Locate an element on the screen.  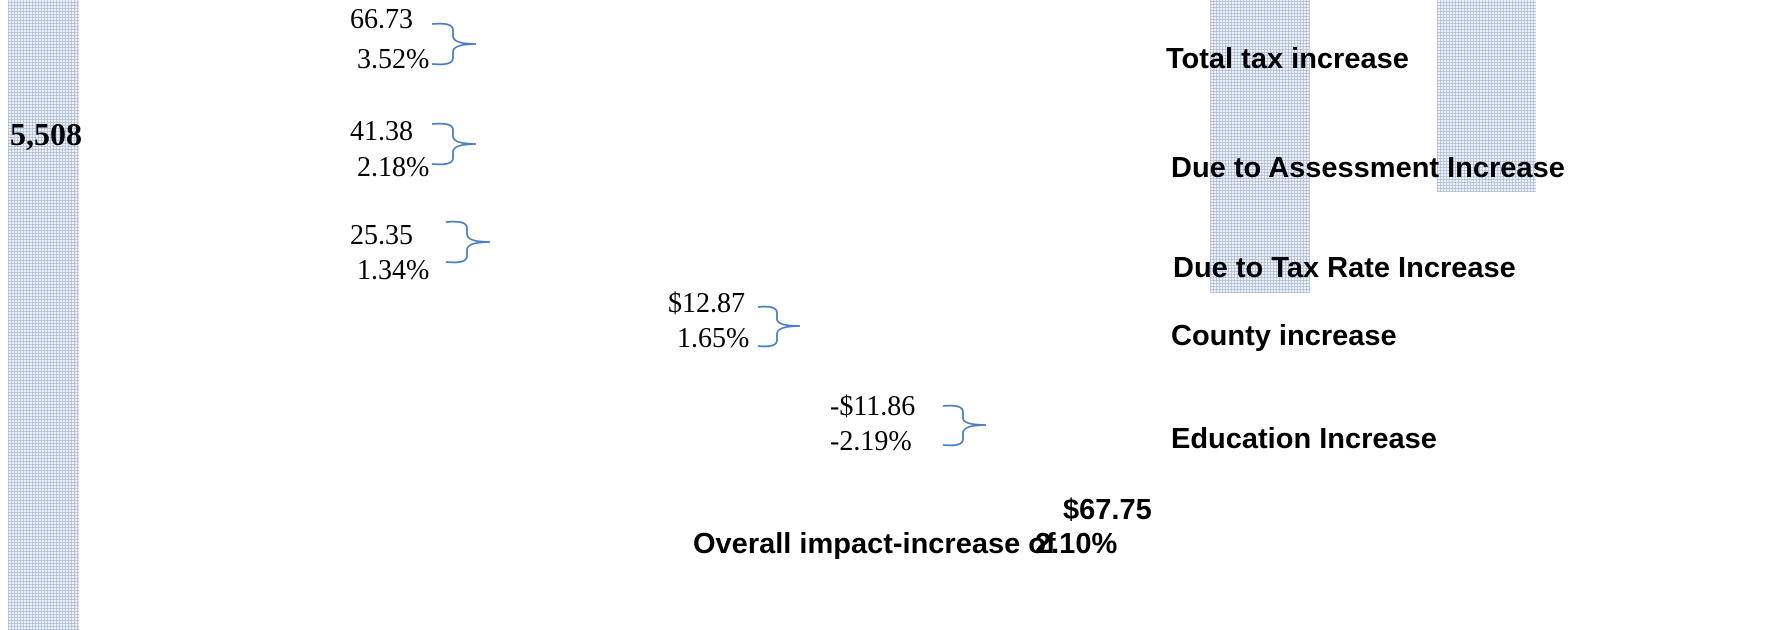
row-label: County increase is located at coordinates (1284, 336).